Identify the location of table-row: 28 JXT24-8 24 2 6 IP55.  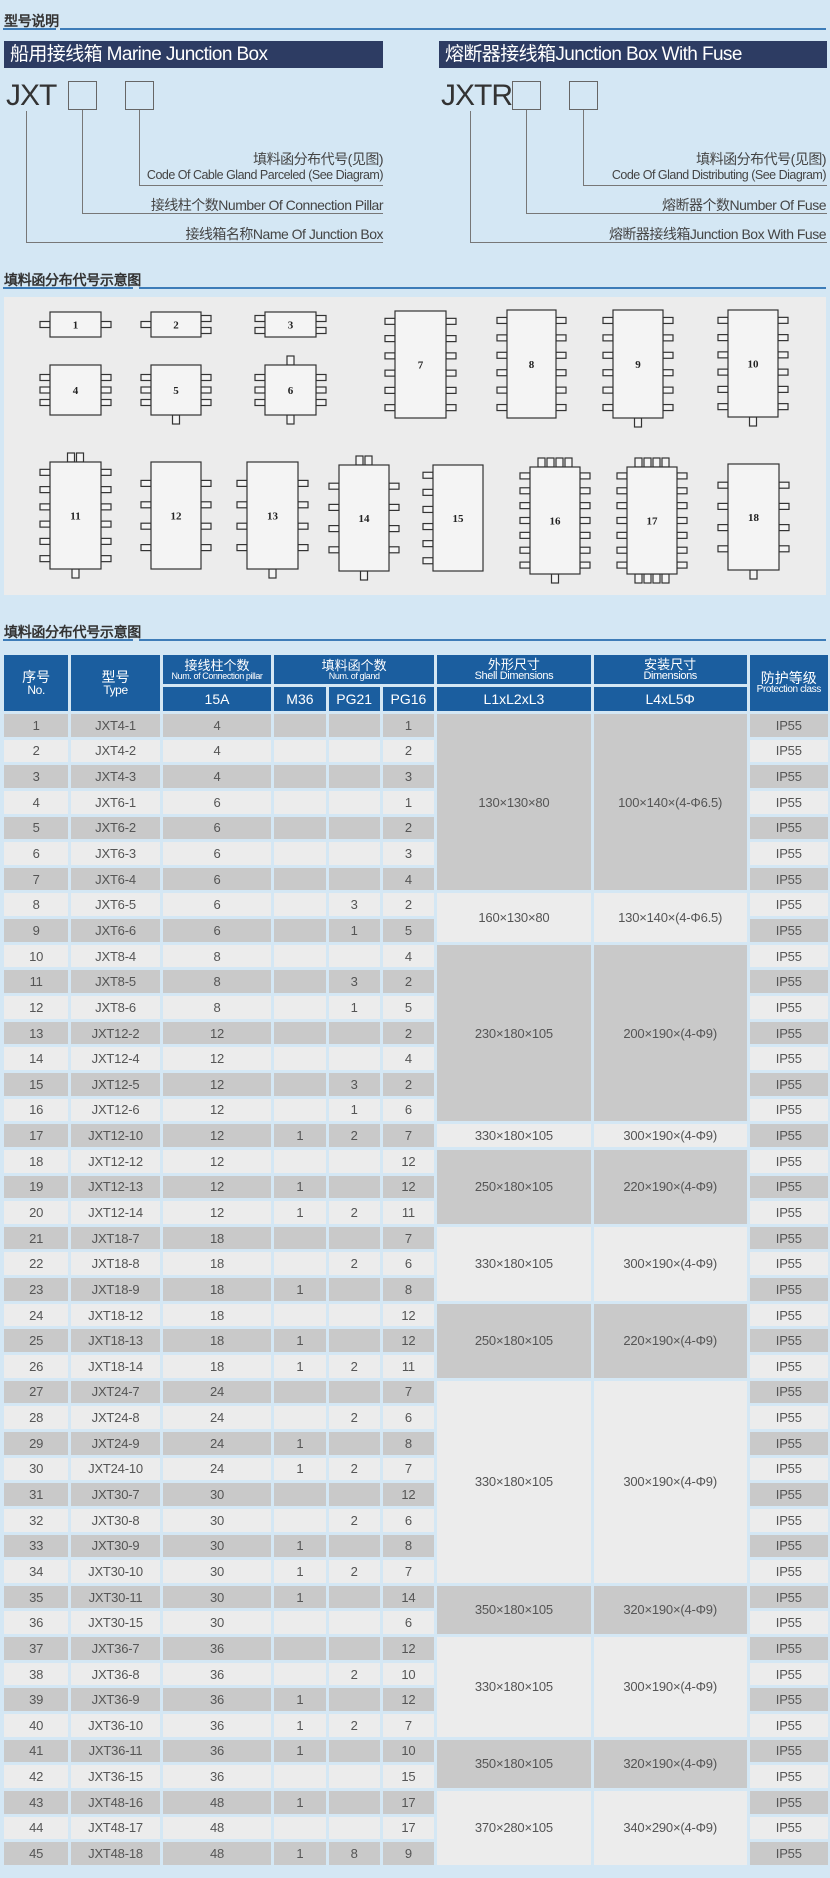
(416, 1417).